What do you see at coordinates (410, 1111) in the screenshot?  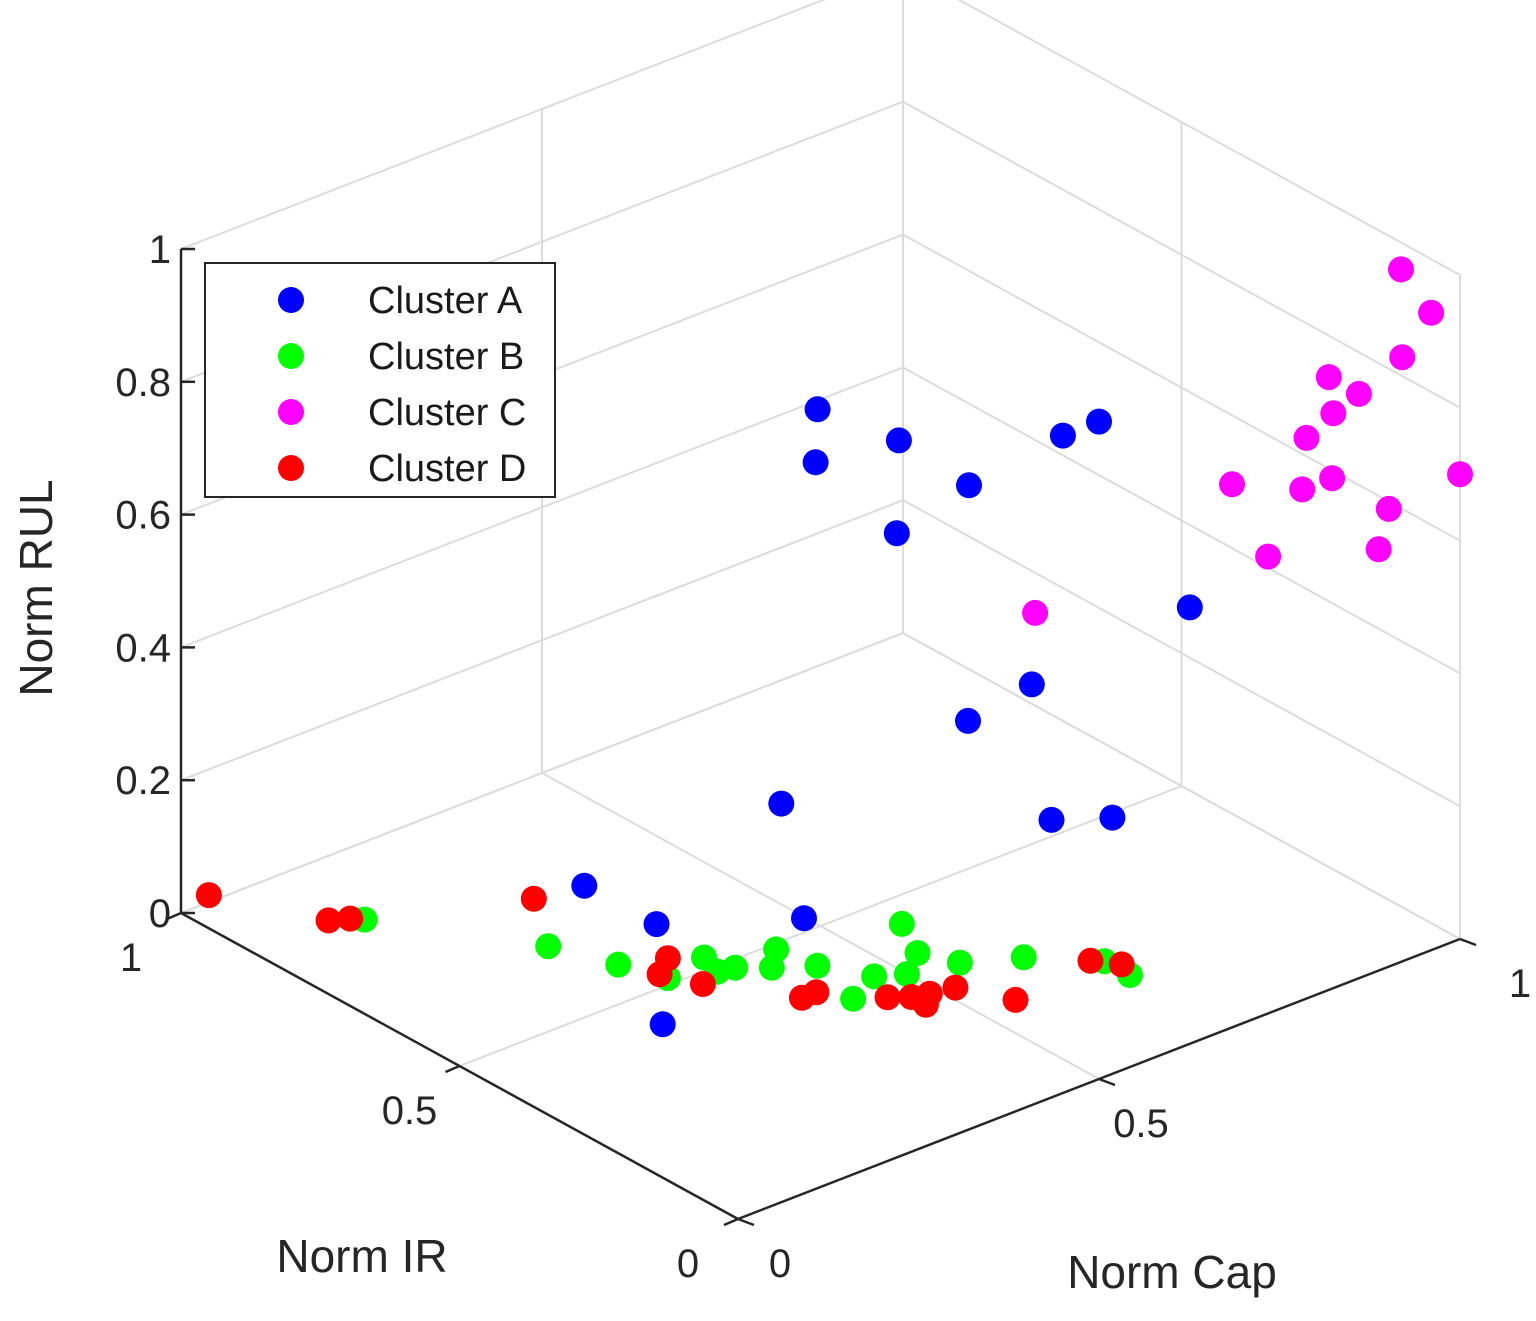 I see `y-tick-label: 0.5` at bounding box center [410, 1111].